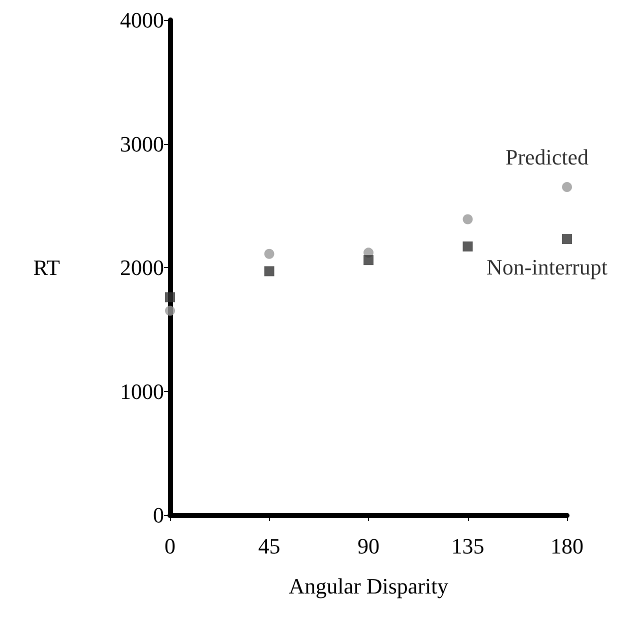 The image size is (642, 633). Describe the element at coordinates (47, 267) in the screenshot. I see `y-axis-title: RT` at that location.